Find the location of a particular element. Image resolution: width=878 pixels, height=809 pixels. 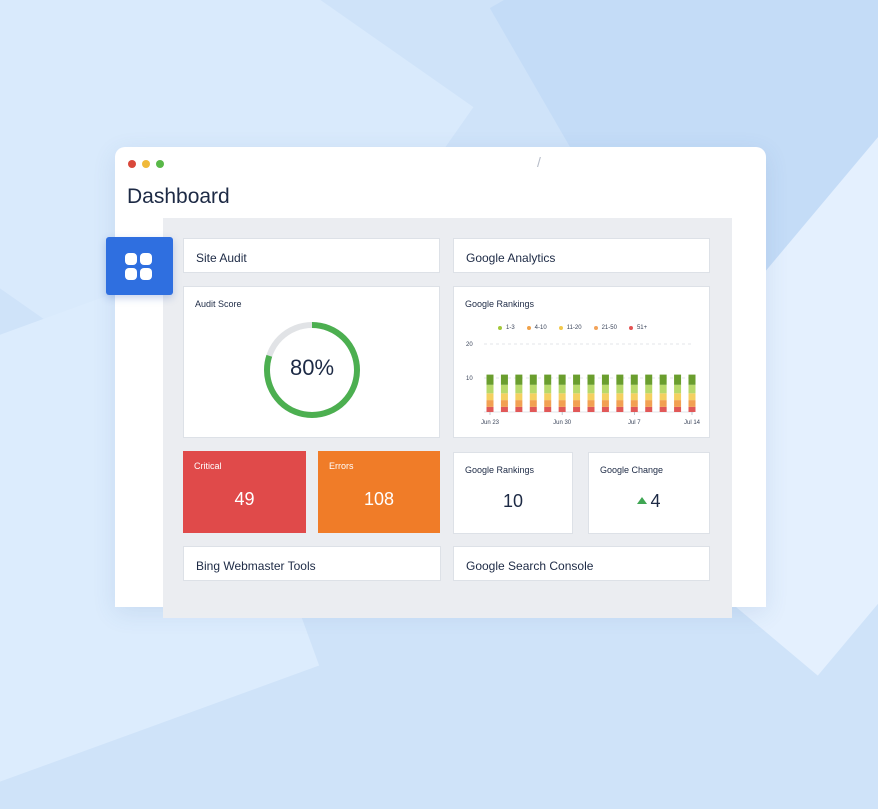

maximize-window-button is located at coordinates (160, 164).